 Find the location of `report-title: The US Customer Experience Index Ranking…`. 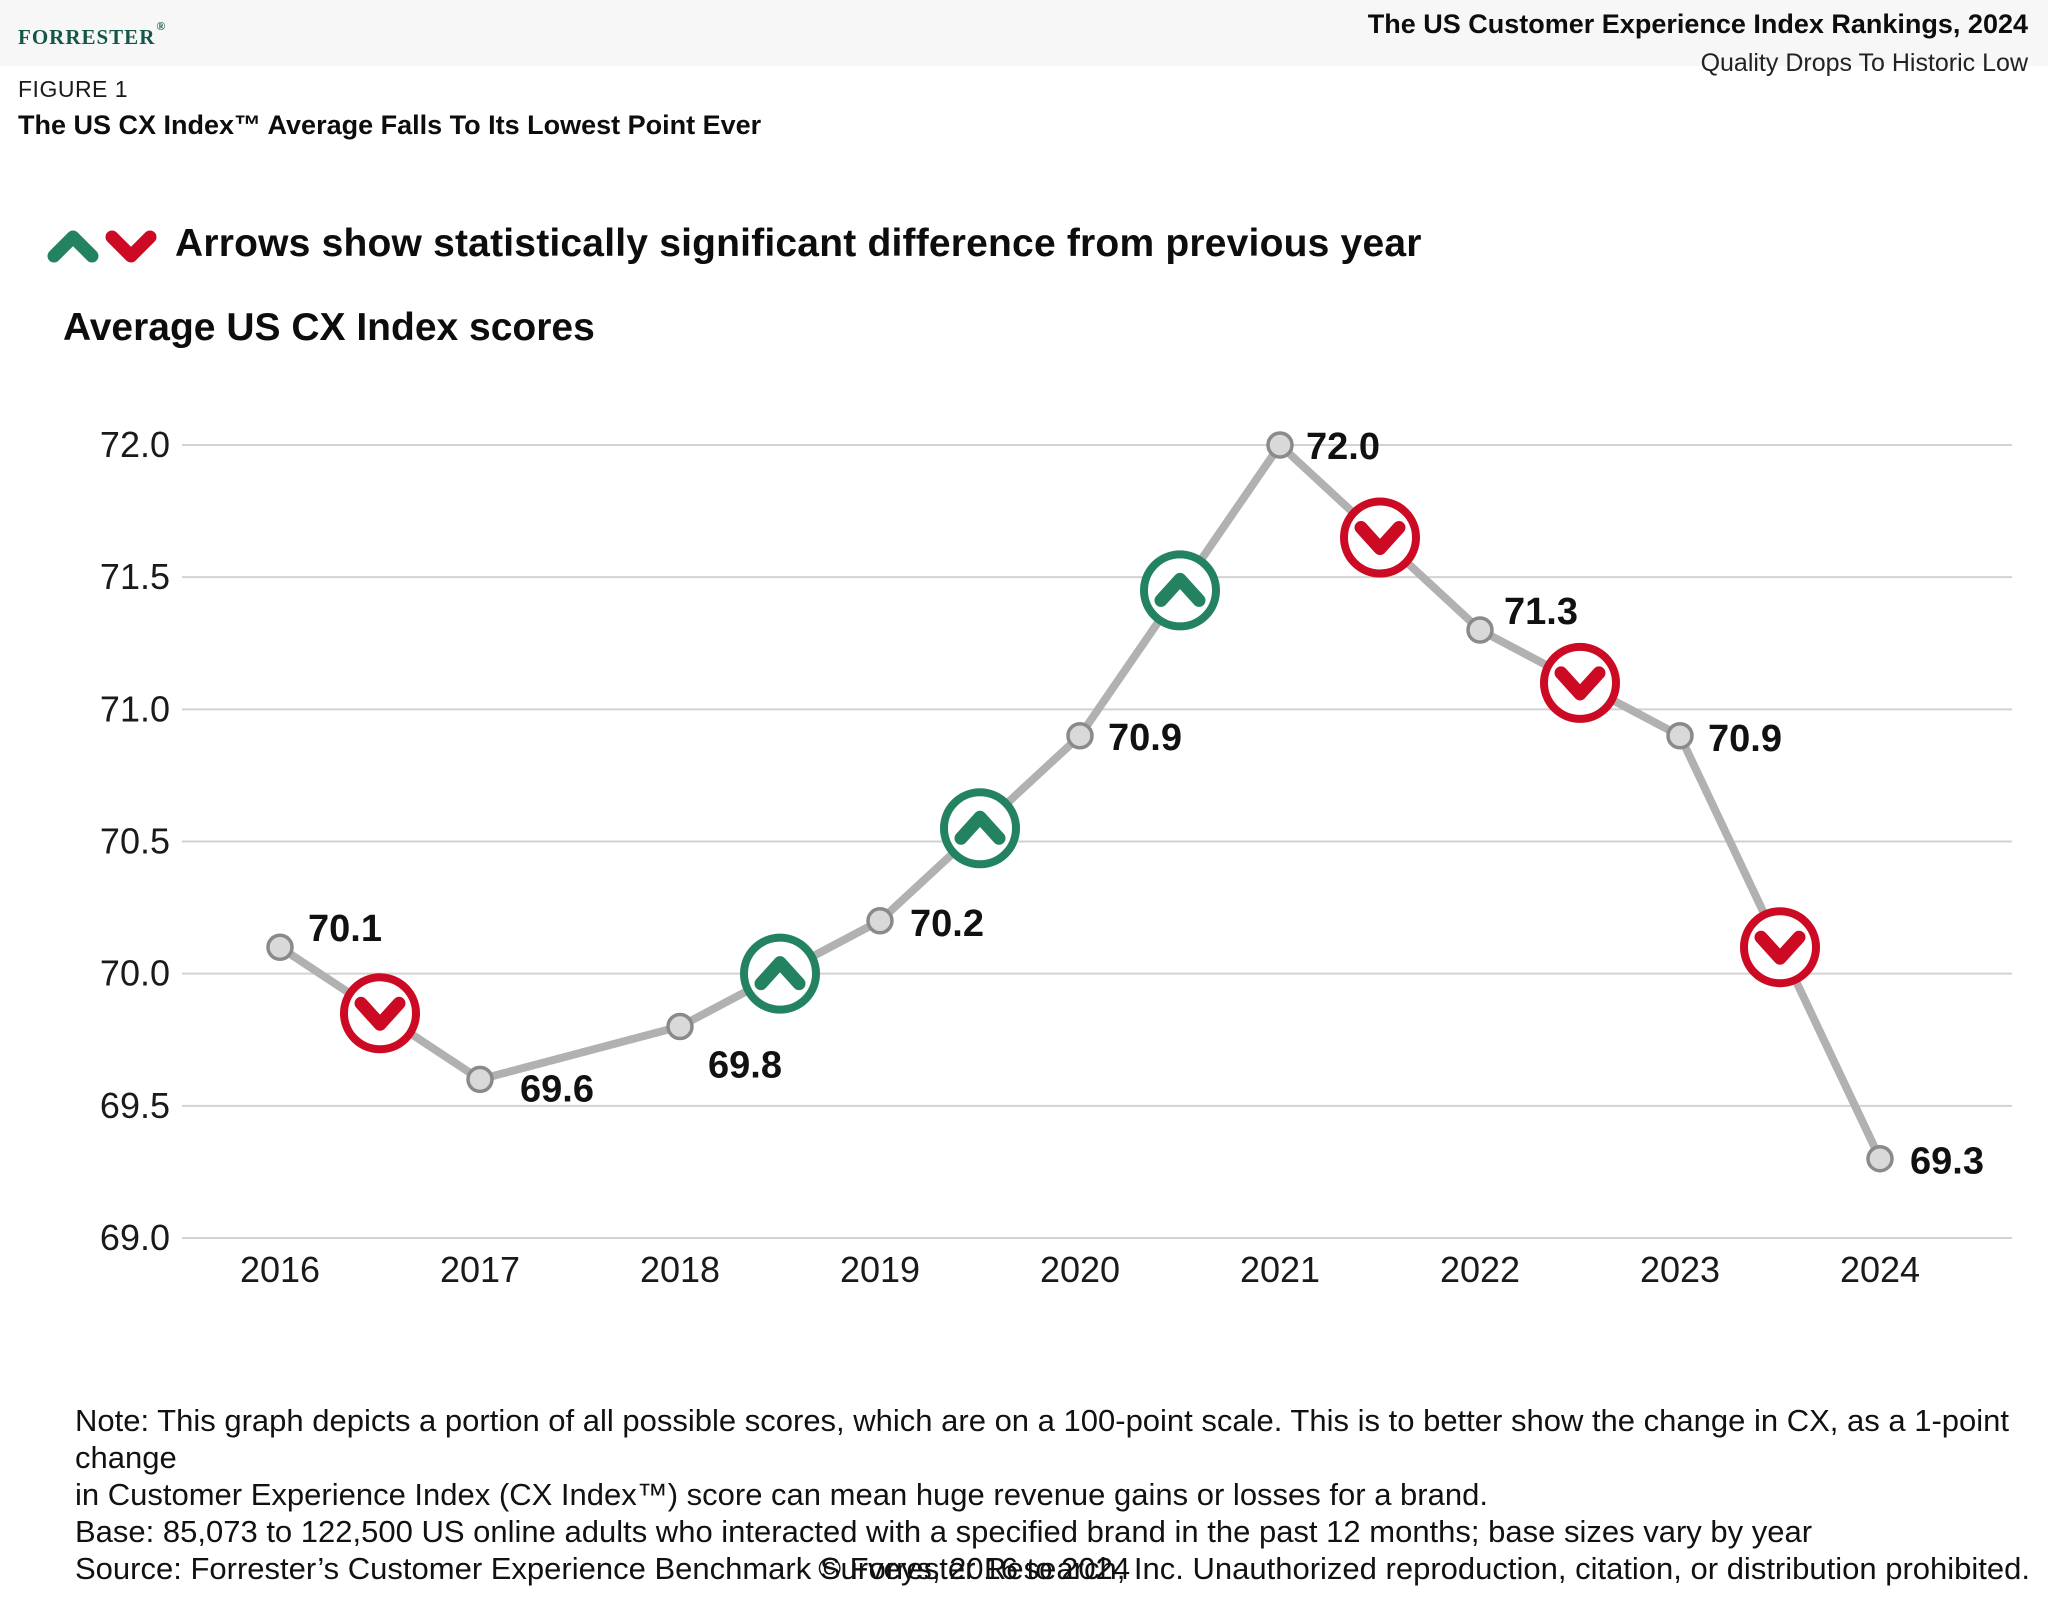

report-title: The US Customer Experience Index Ranking… is located at coordinates (1697, 24).